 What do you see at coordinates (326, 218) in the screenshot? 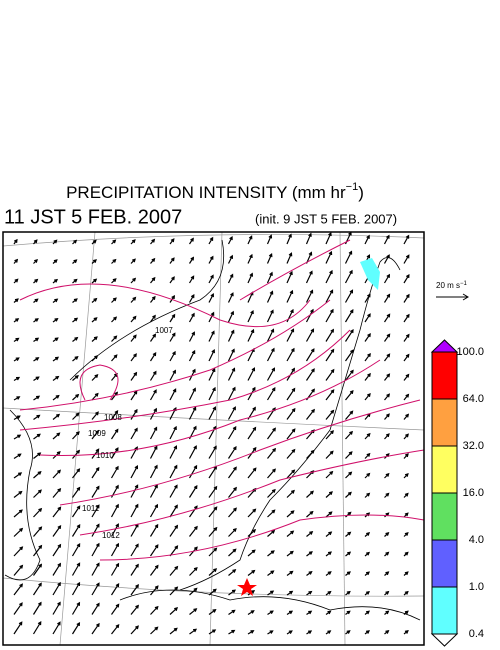
I see `init-time: (init. 9 JST 5 FEB. 2007)` at bounding box center [326, 218].